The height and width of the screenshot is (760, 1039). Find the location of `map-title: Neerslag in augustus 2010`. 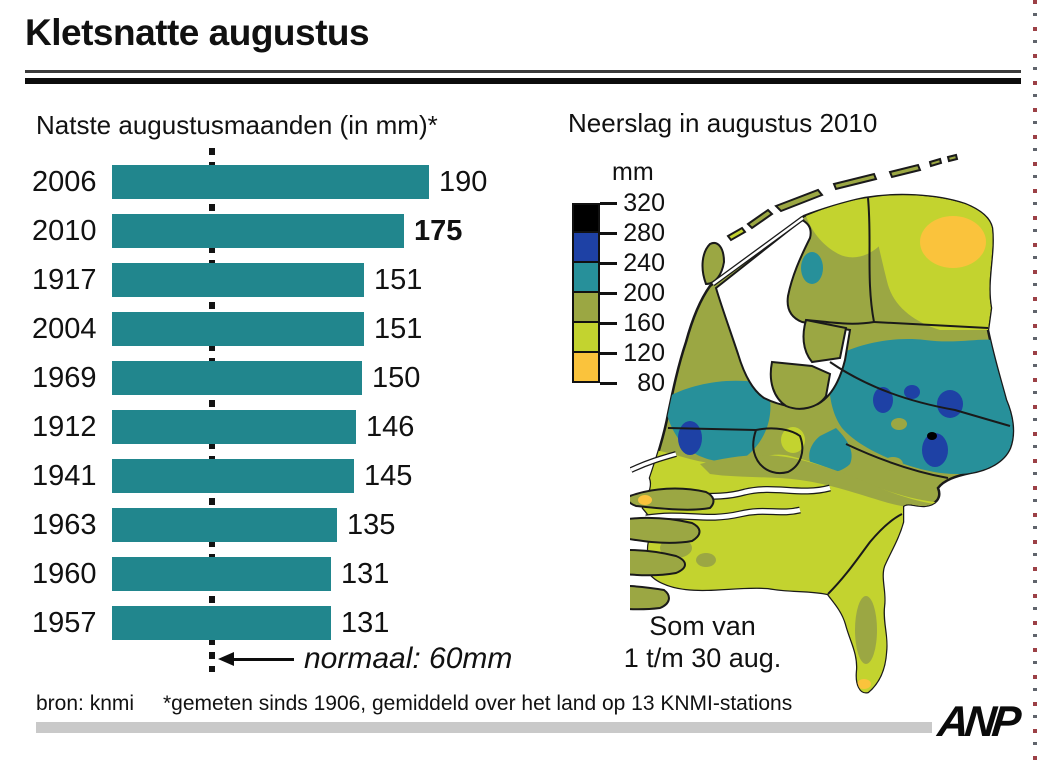

map-title: Neerslag in augustus 2010 is located at coordinates (723, 123).